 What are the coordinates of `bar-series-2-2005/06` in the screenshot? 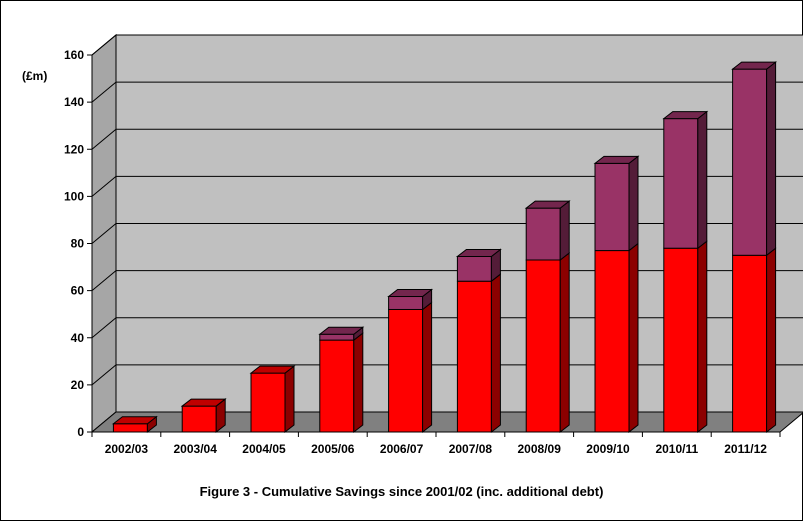 It's located at (337, 337).